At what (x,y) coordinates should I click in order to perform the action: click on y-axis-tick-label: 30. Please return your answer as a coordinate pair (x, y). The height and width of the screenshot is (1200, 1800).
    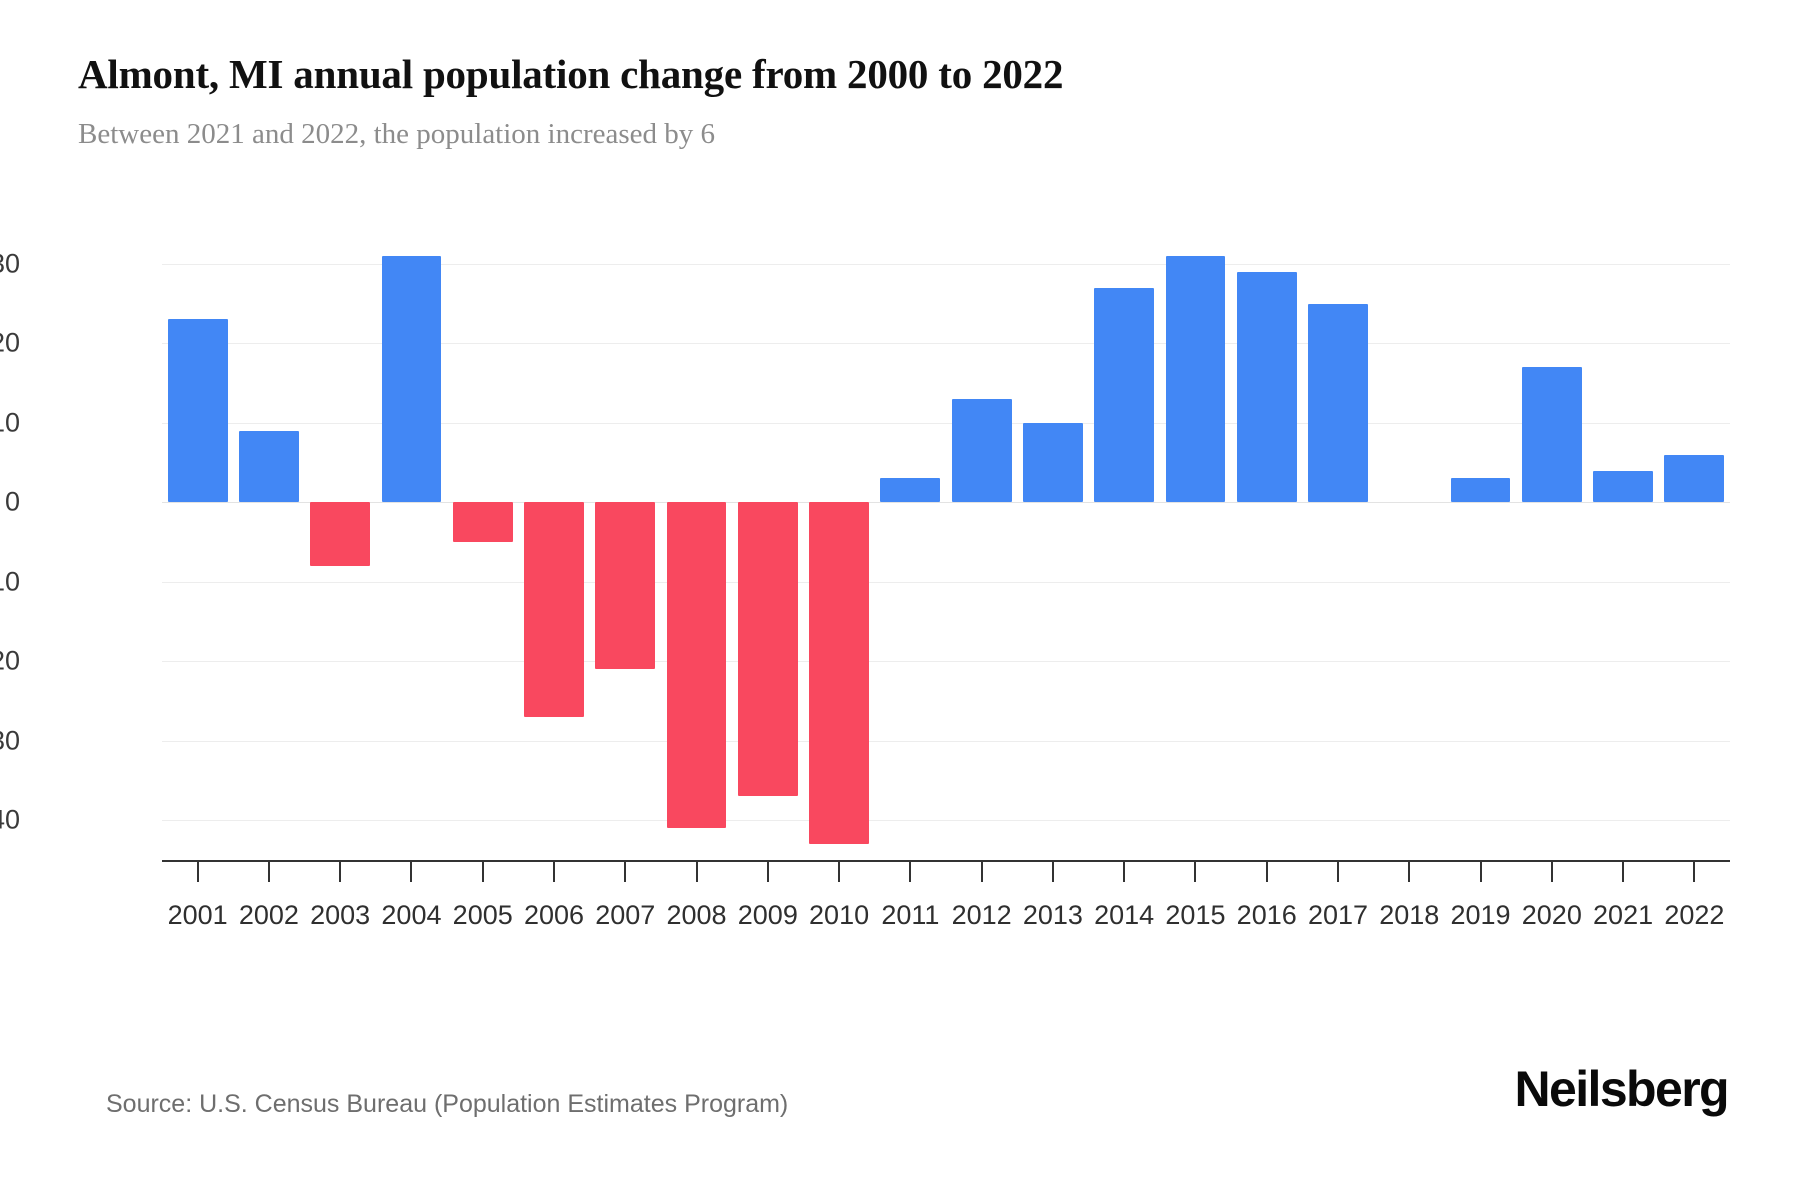
    Looking at the image, I should click on (10, 263).